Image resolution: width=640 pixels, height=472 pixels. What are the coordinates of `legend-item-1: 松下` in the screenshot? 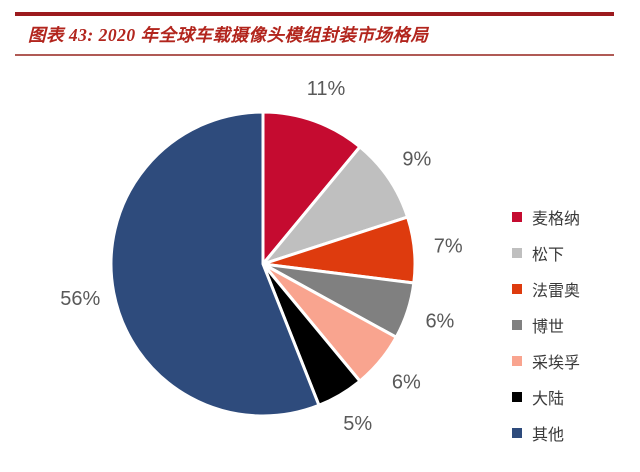 It's located at (546, 253).